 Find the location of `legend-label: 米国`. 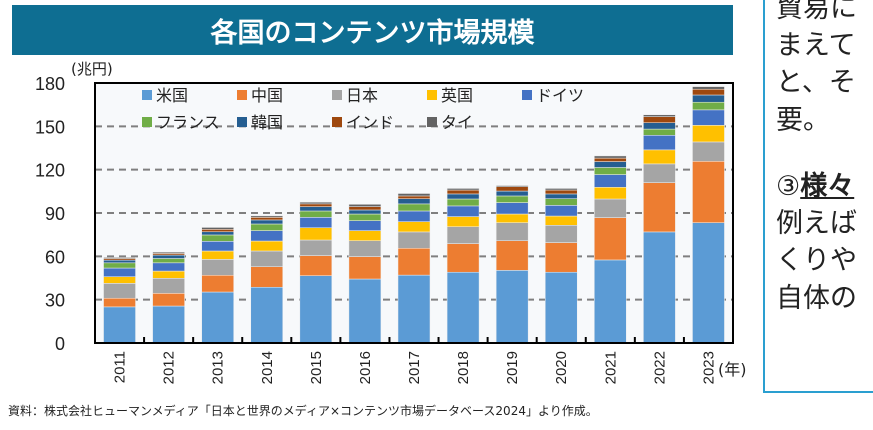

legend-label: 米国 is located at coordinates (172, 95).